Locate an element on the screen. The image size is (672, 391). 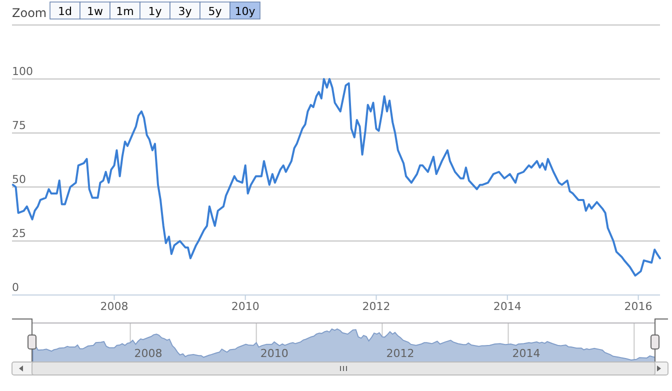
x-tick-label: 2010 is located at coordinates (245, 306).